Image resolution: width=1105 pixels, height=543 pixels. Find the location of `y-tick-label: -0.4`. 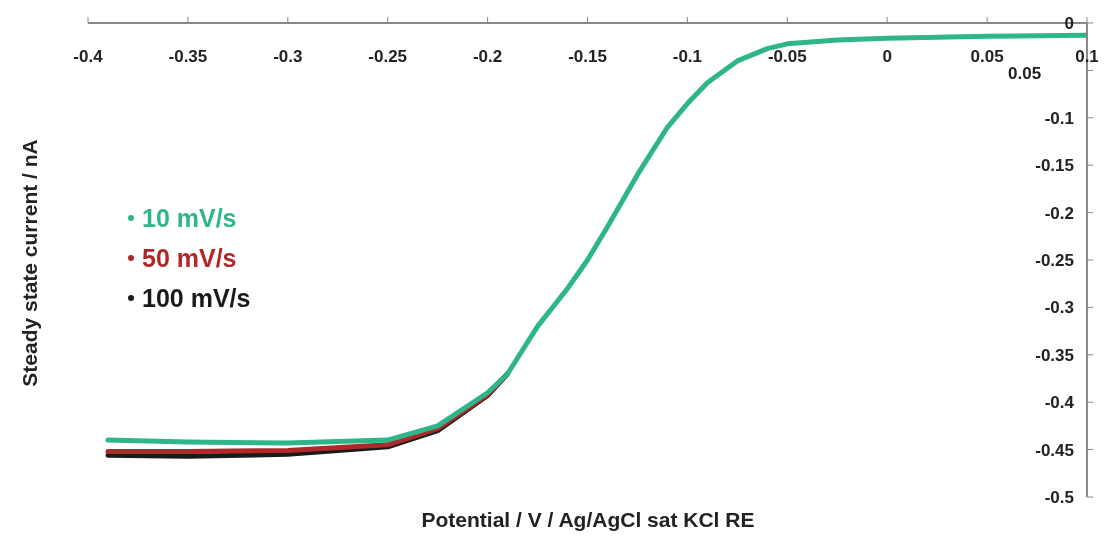

y-tick-label: -0.4 is located at coordinates (1059, 403).